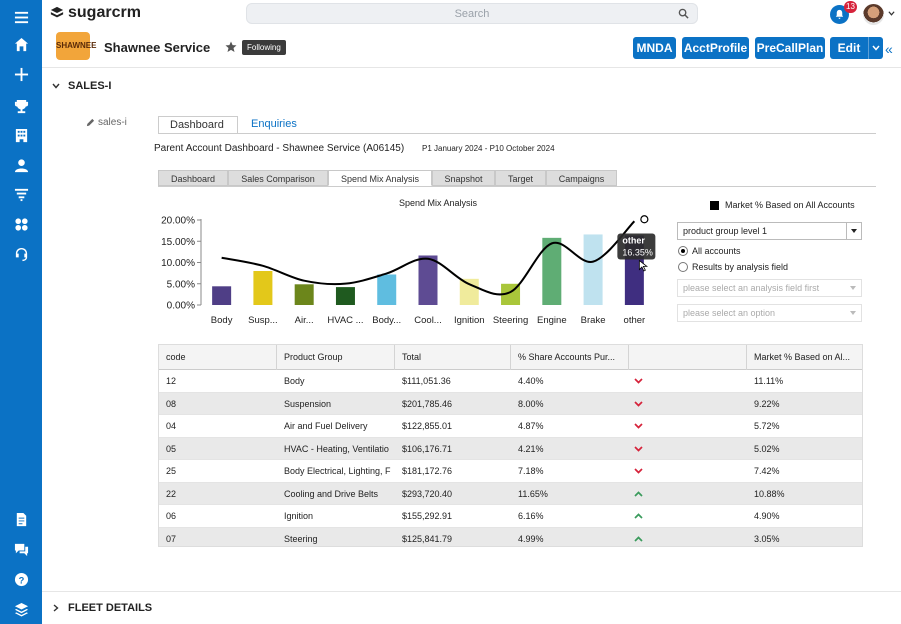 This screenshot has height=624, width=901. What do you see at coordinates (531, 403) in the screenshot?
I see `cell-share: 8.00%` at bounding box center [531, 403].